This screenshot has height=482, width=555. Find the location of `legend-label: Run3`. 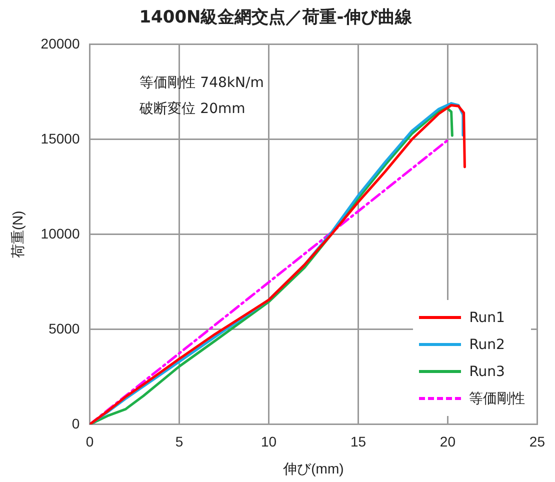

legend-label: Run3 is located at coordinates (487, 372).